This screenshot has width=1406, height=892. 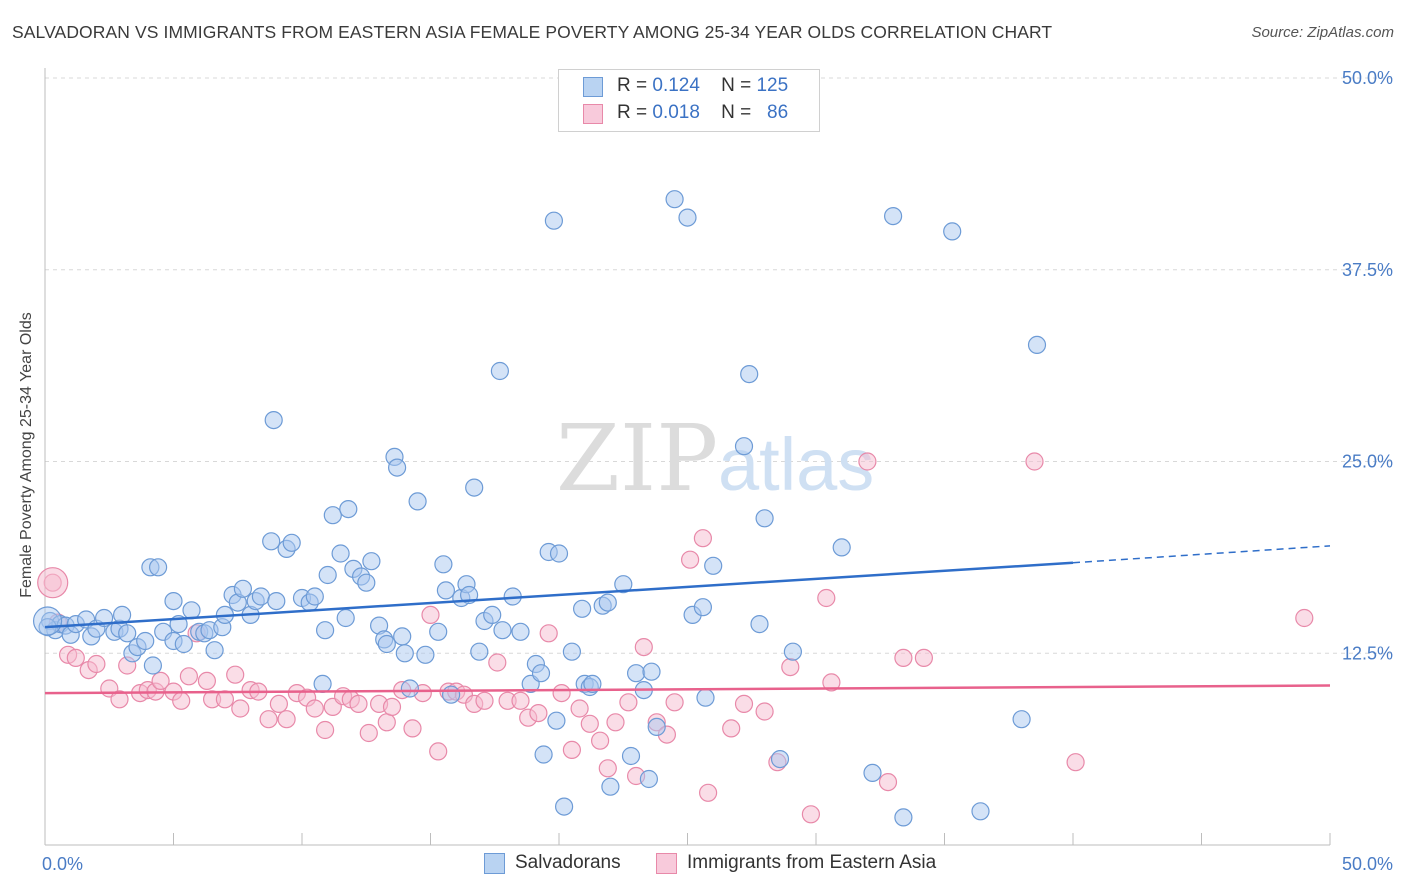 I want to click on correlation-legend: R = 0.124 N = 125 R = 0.018 N = 86, so click(x=689, y=100).